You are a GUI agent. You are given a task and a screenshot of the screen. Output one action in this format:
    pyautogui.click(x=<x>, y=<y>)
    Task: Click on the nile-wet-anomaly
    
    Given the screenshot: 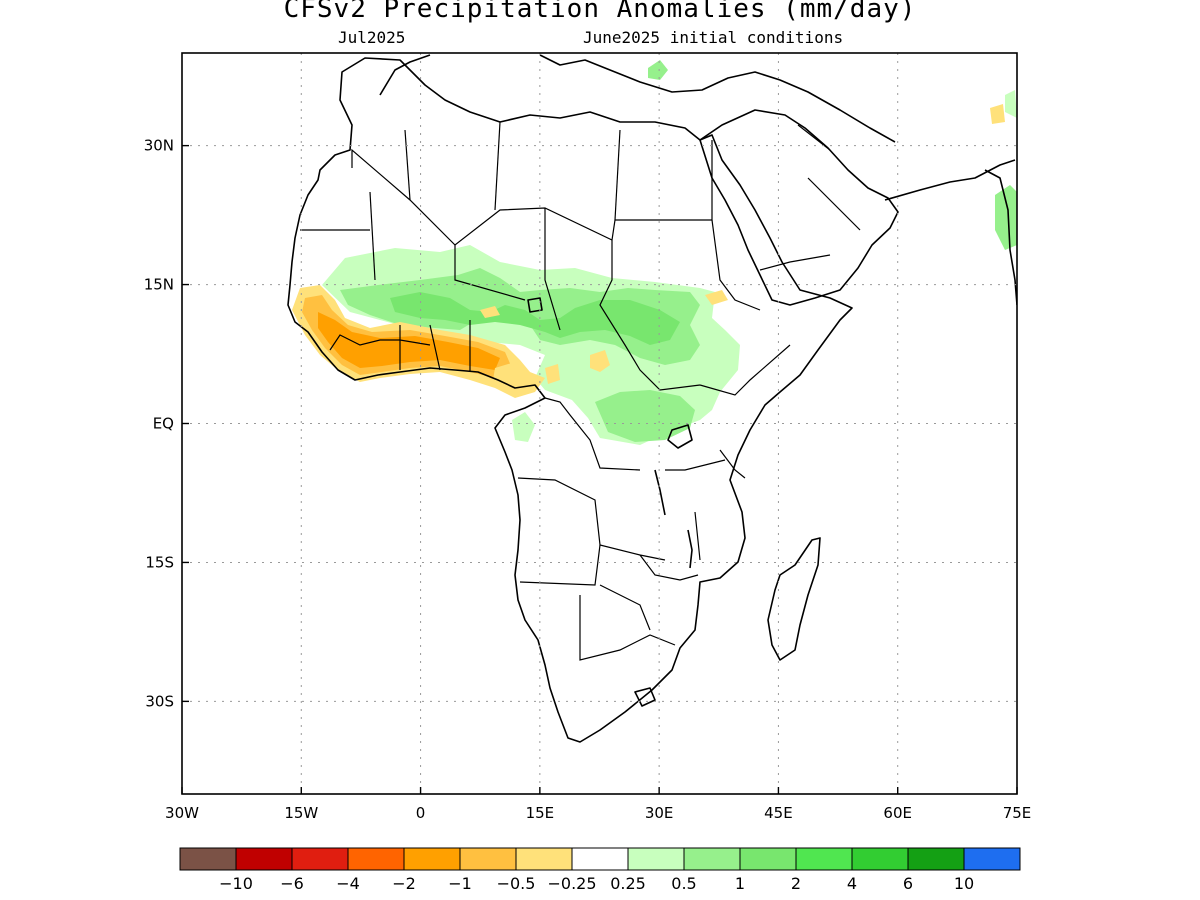 What is the action you would take?
    pyautogui.click(x=1011, y=104)
    